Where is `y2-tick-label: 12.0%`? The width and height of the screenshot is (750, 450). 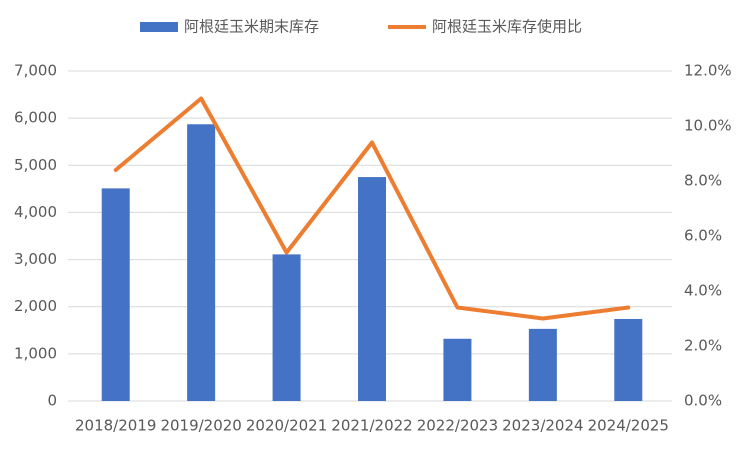 y2-tick-label: 12.0% is located at coordinates (708, 71).